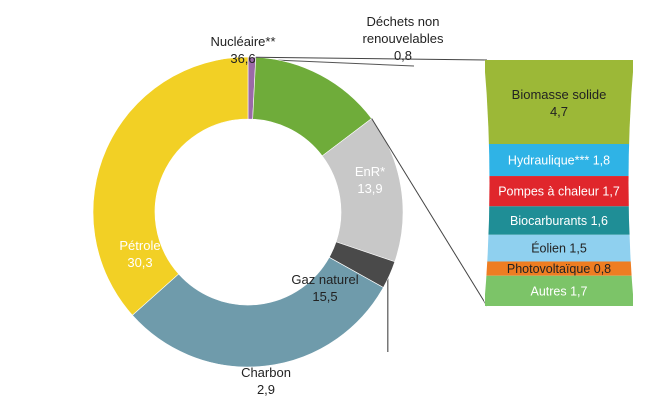  I want to click on value-enr: 13,9, so click(369, 188).